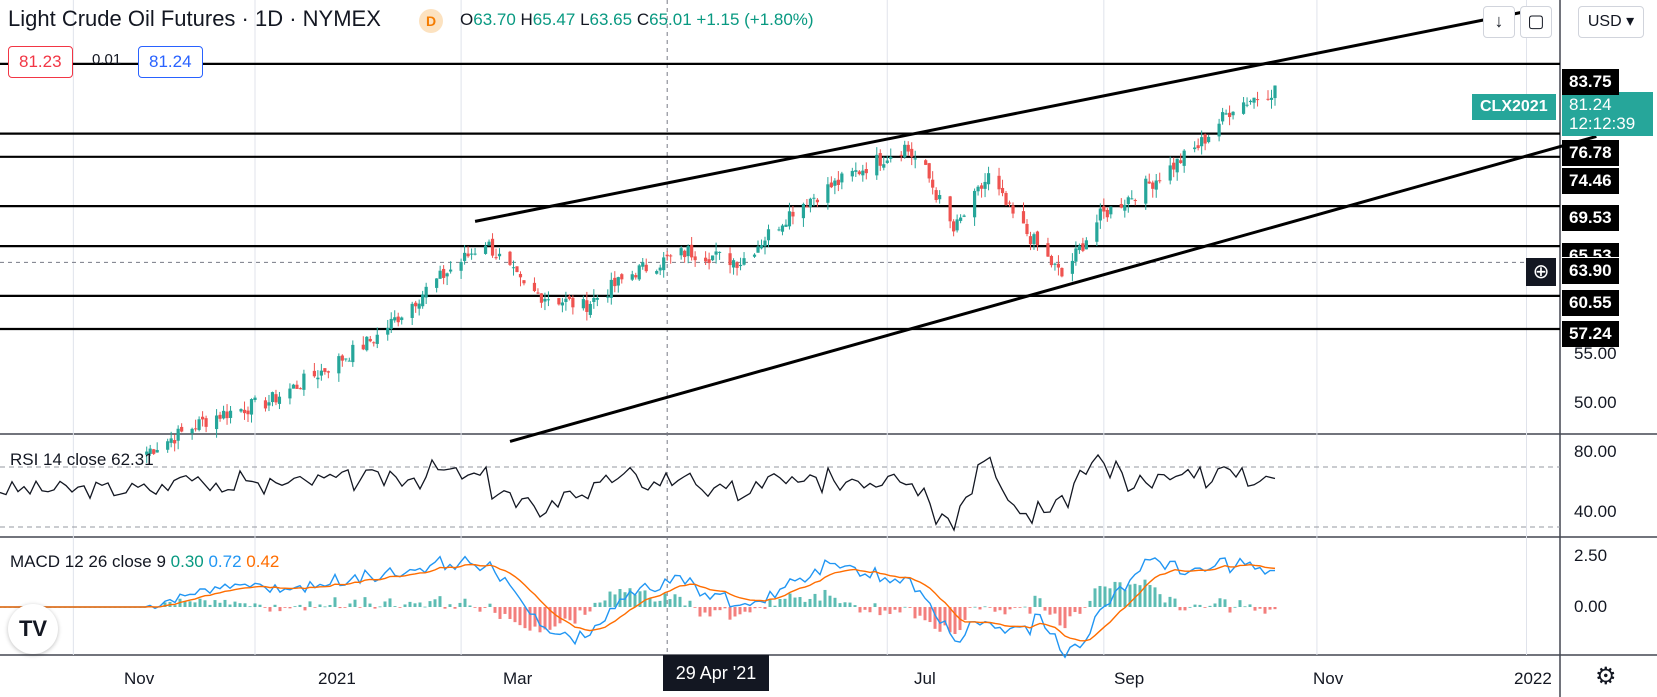 The image size is (1657, 697). I want to click on download-icon: ↓, so click(1499, 22).